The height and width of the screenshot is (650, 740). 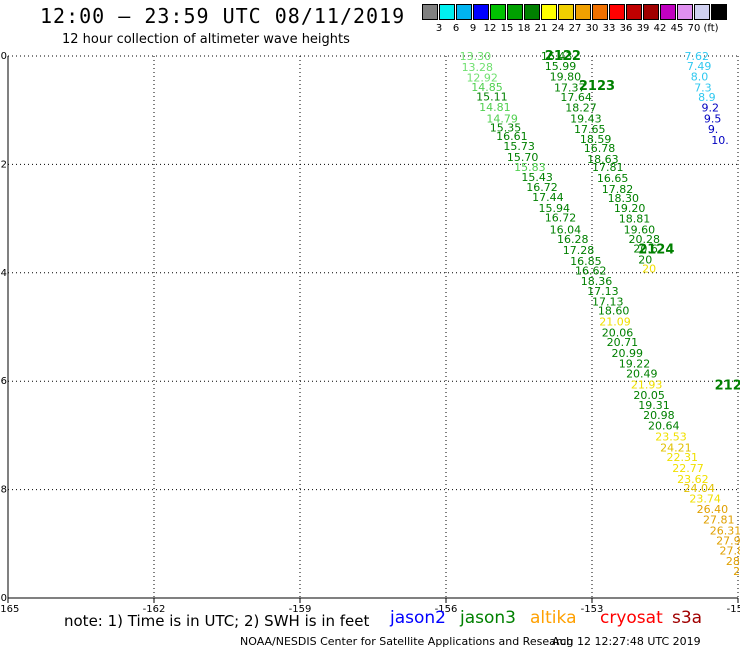 I want to click on chart-title: 12:00 – 23:59 UTC 08/11/2019, so click(x=223, y=16).